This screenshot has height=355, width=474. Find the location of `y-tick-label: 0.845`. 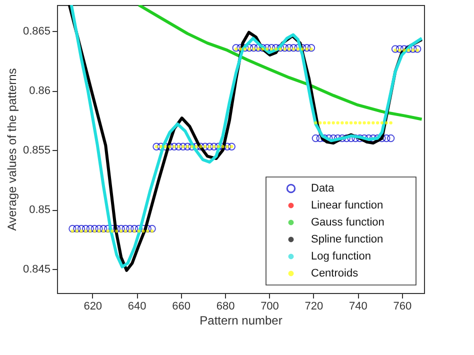

y-tick-label: 0.845 is located at coordinates (36, 270).